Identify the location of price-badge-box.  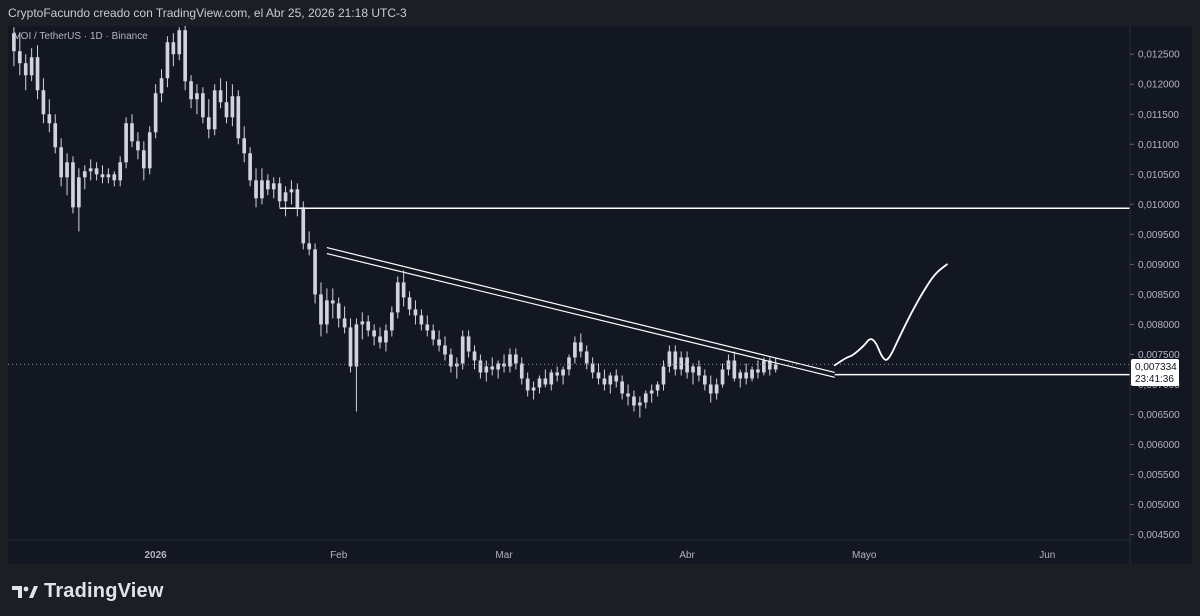
(1155, 372).